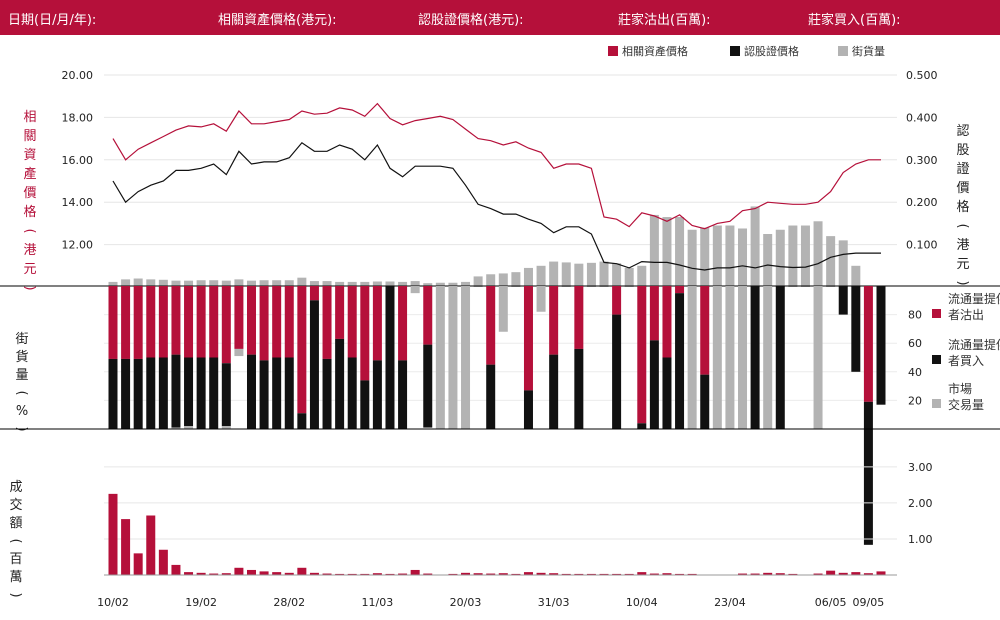 The height and width of the screenshot is (620, 1000). Describe the element at coordinates (554, 602) in the screenshot. I see `x-tick-label: 31/03` at that location.